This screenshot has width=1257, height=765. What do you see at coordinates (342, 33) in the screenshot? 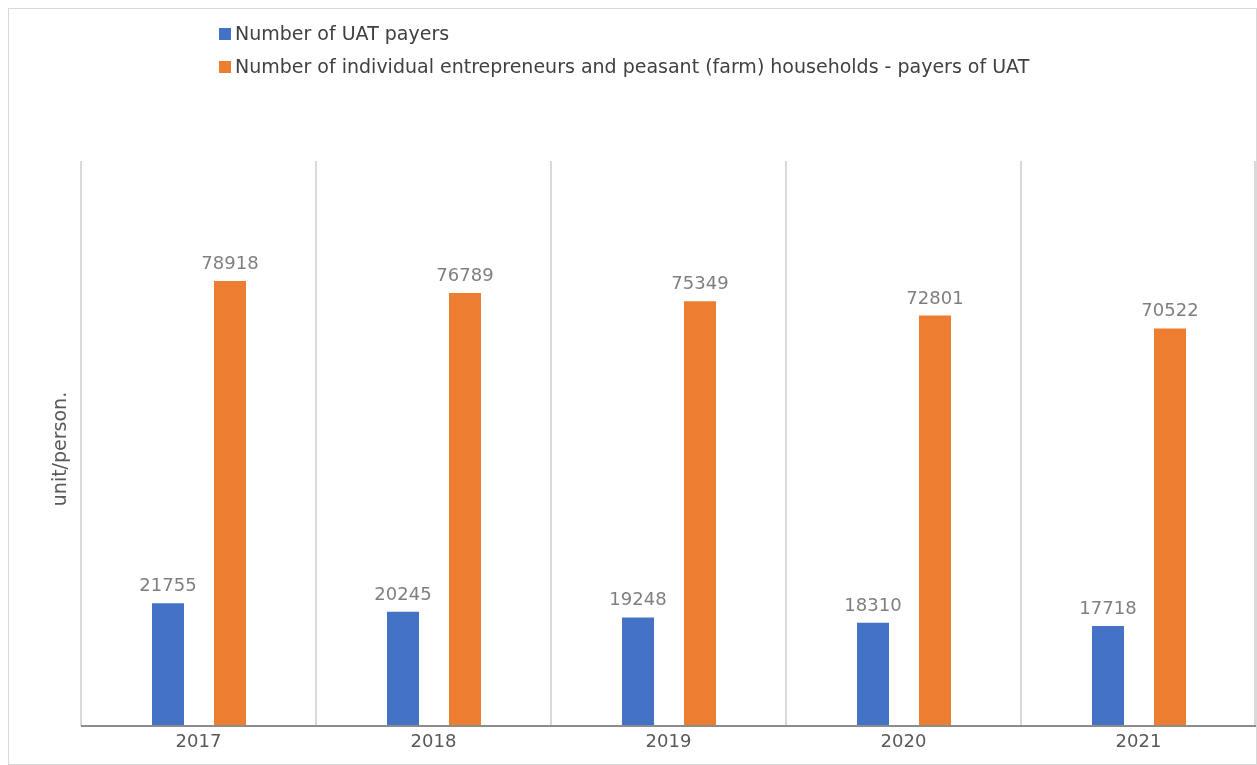
I see `legend-label: Number of UAT payers` at bounding box center [342, 33].